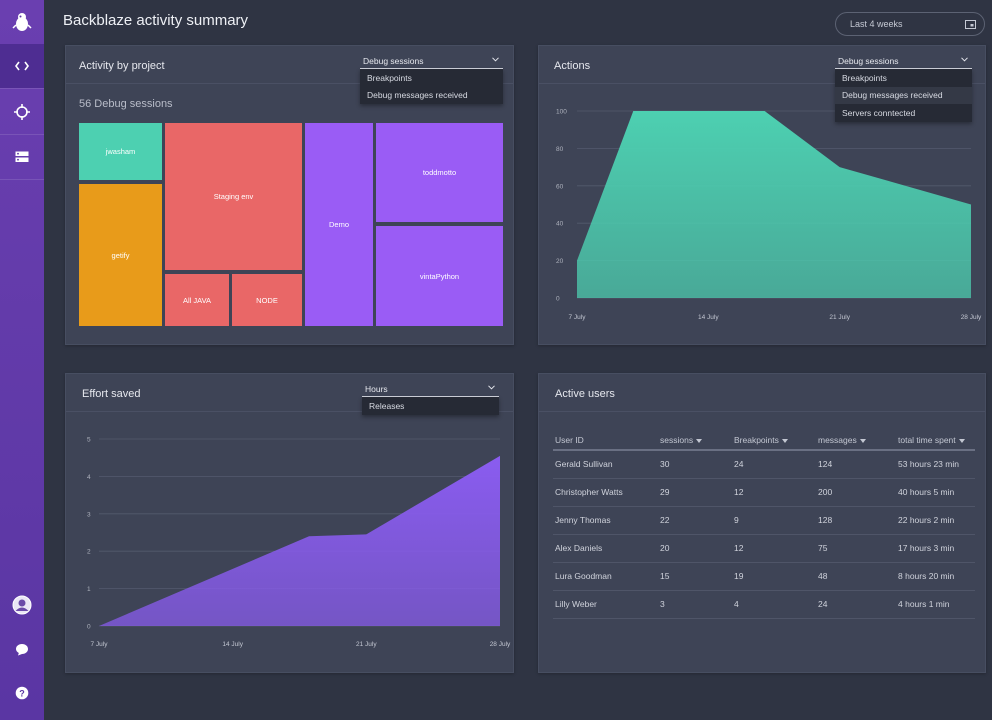 The height and width of the screenshot is (720, 992). What do you see at coordinates (339, 224) in the screenshot?
I see `treemap-cell: Demo` at bounding box center [339, 224].